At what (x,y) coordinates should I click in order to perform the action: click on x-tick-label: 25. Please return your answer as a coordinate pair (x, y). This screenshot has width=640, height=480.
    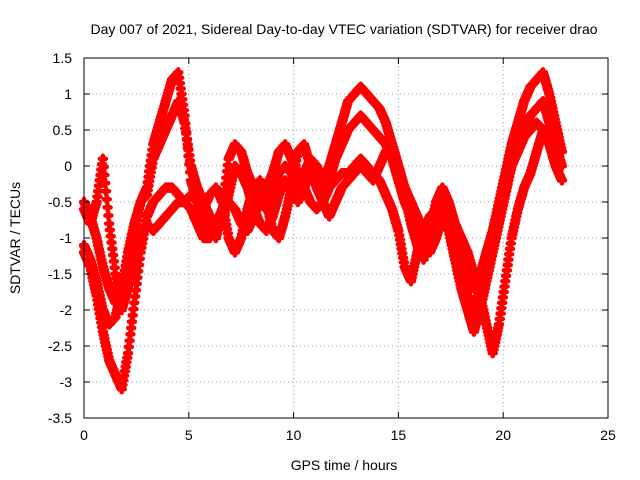
    Looking at the image, I should click on (608, 435).